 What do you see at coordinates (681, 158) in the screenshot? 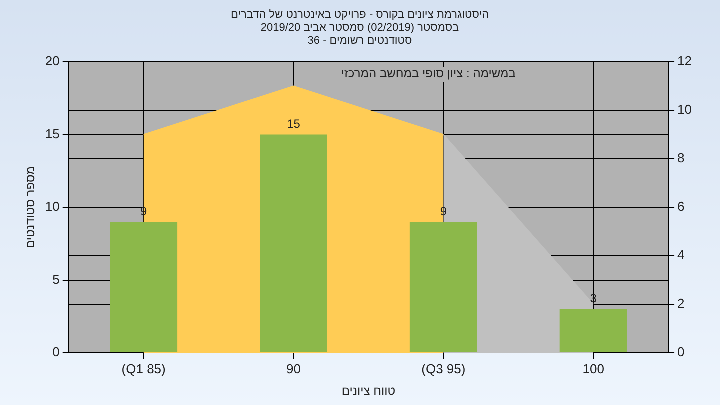
I see `y2-tick-label: 8` at bounding box center [681, 158].